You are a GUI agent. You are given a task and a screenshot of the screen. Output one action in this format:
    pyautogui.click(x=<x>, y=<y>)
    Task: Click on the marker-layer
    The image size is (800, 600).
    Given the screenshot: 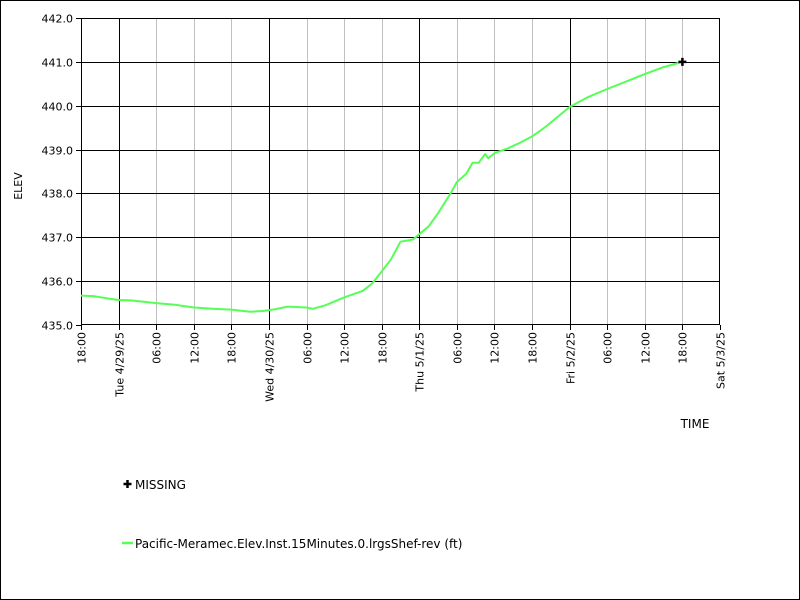 What is the action you would take?
    pyautogui.click(x=682, y=61)
    